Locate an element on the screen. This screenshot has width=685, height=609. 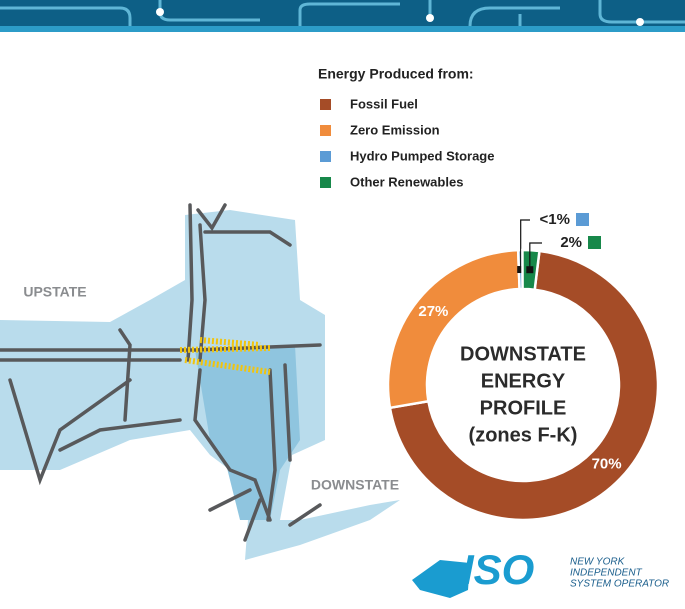
value-label: <1% is located at coordinates (555, 219).